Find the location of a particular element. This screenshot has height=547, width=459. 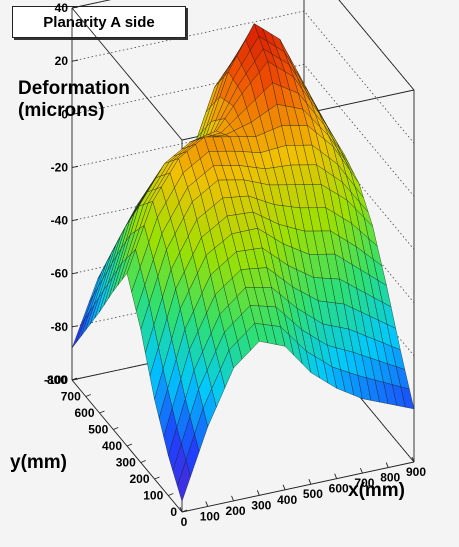

z-tick-label: -100 is located at coordinates (56, 380).